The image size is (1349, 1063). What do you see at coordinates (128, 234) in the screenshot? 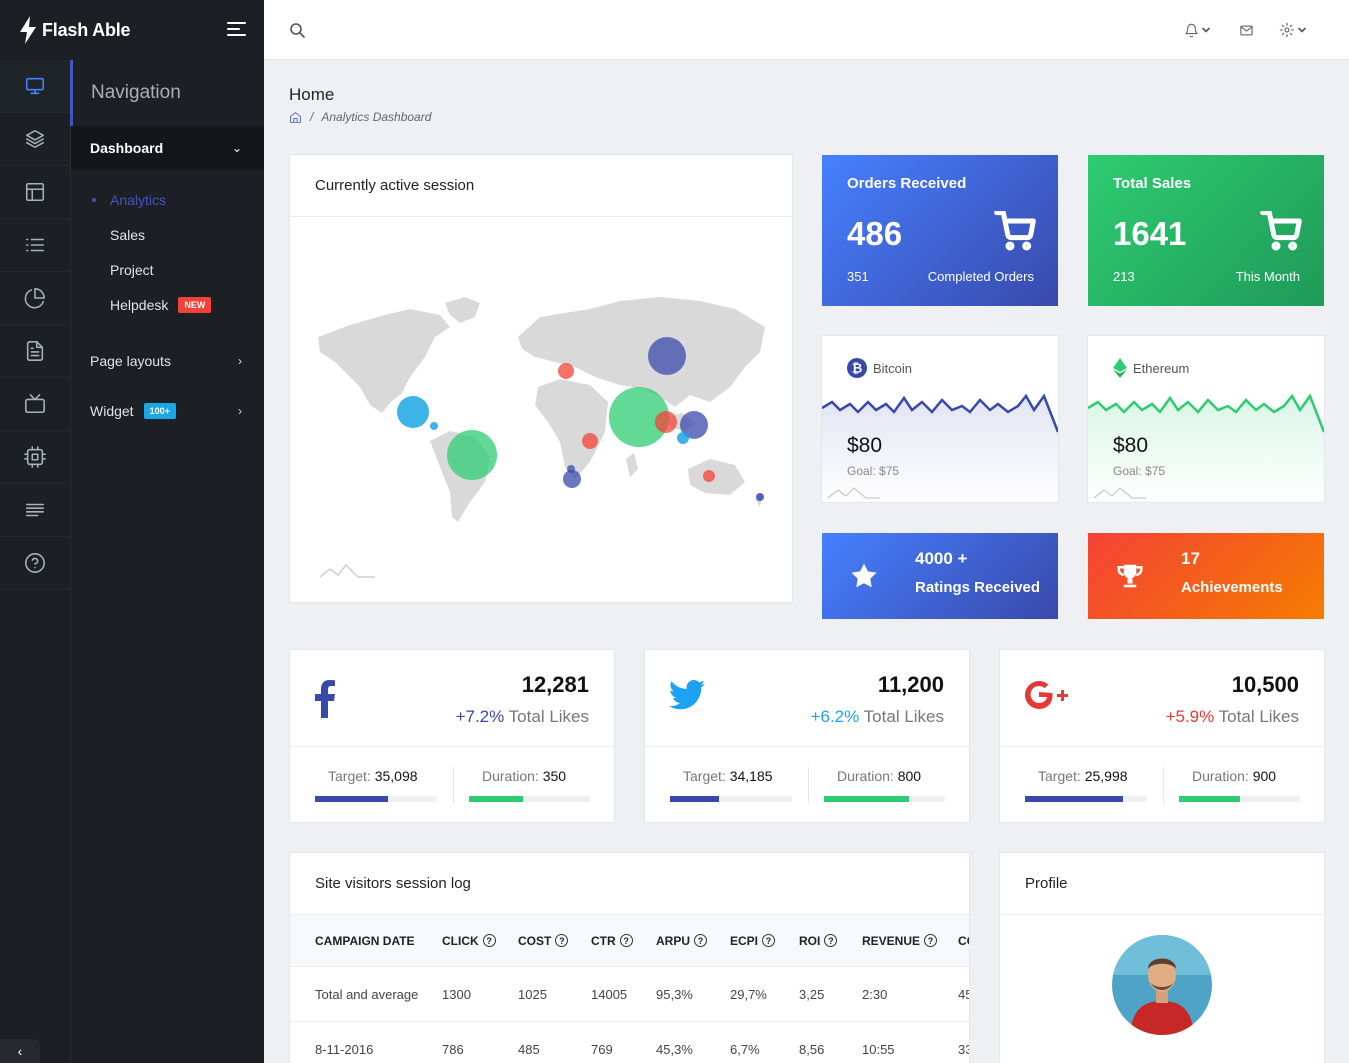
I see `nav-sales: Sales` at bounding box center [128, 234].